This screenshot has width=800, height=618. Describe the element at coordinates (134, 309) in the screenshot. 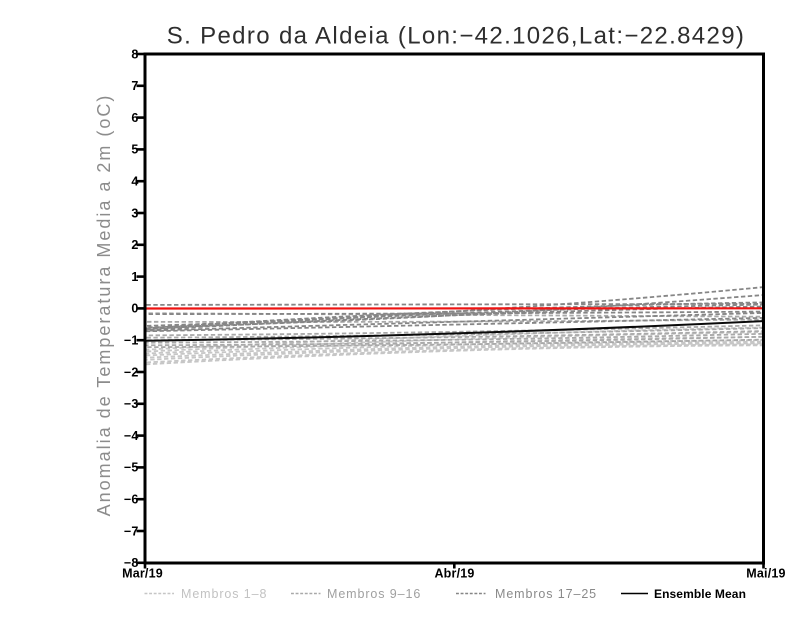

I see `svg-text: 0` at that location.